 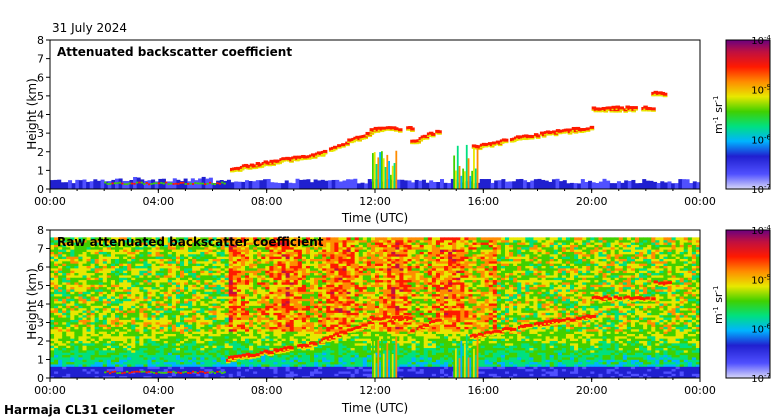 What do you see at coordinates (212, 183) in the screenshot?
I see `low-layer-mark` at bounding box center [212, 183].